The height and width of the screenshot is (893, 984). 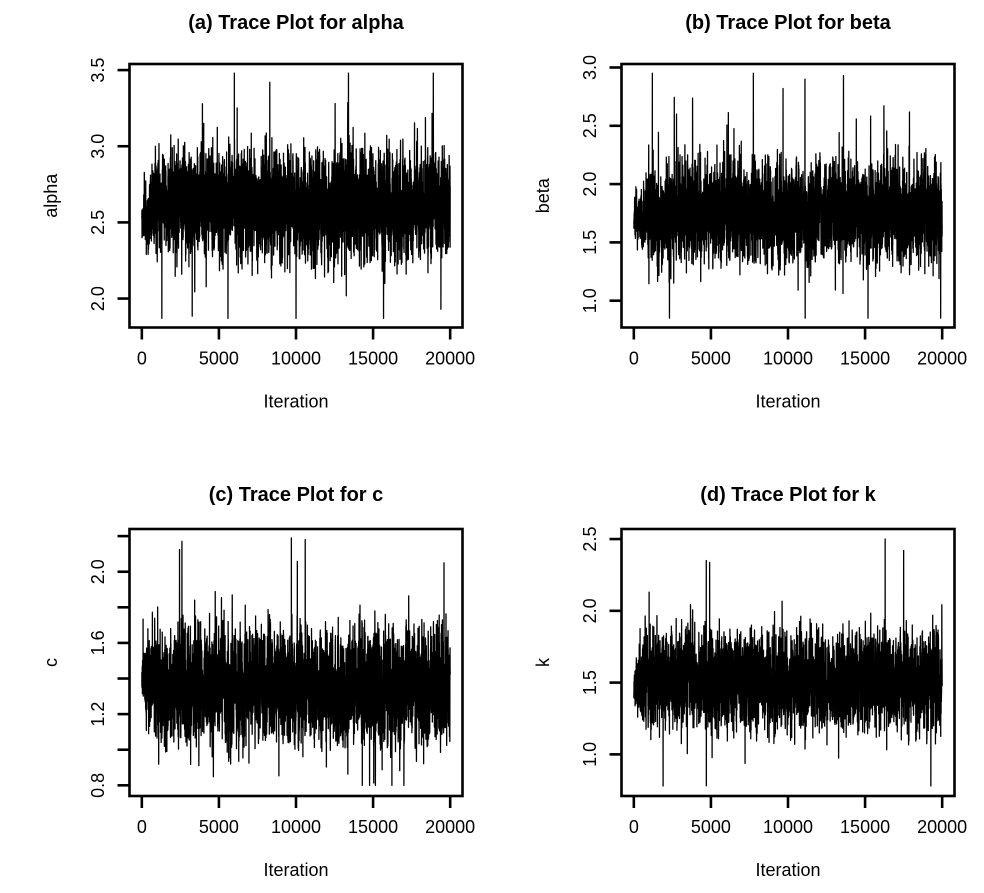 I want to click on plot-area: 0 5000 10000 15000 20000 1.0 1.5 2.0 2.5, so click(x=773, y=682).